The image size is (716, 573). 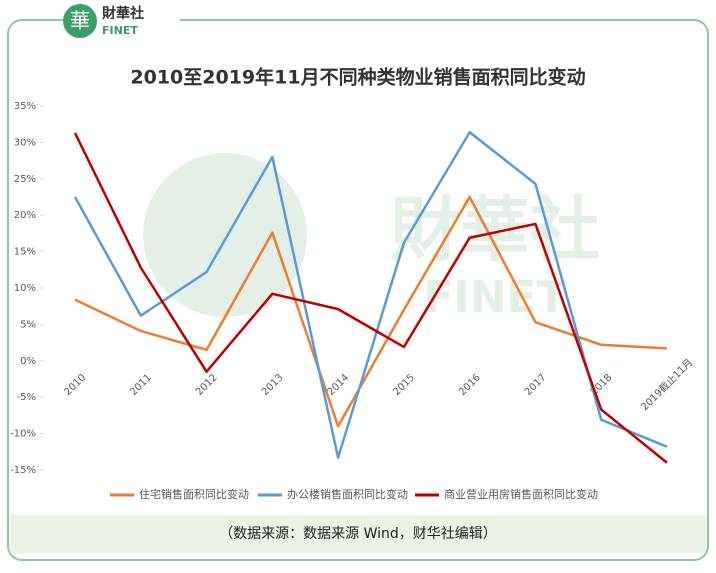 I want to click on brand: 財華社, so click(x=122, y=13).